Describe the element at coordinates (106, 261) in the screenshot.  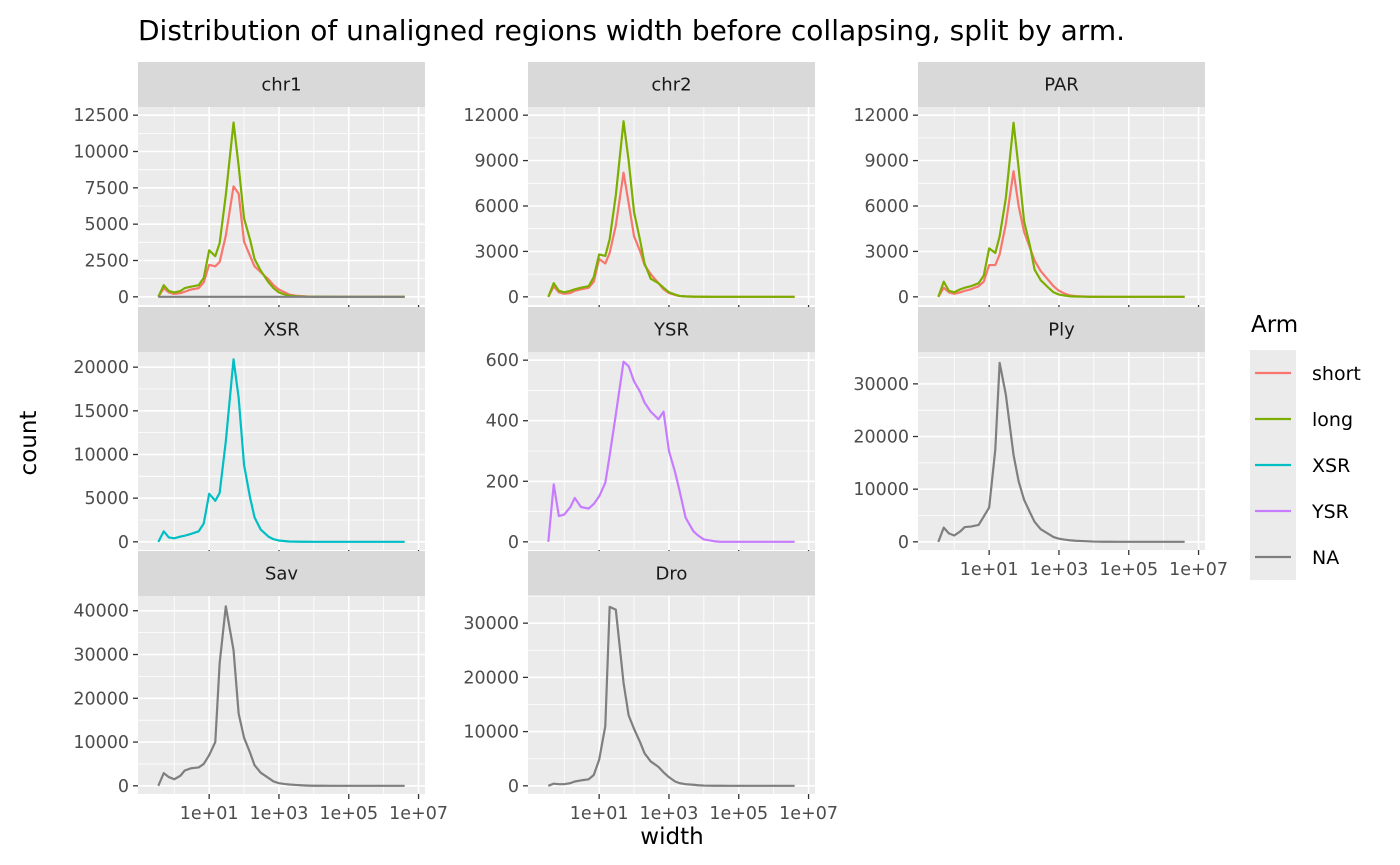
I see `y-tick-label: 2500` at that location.